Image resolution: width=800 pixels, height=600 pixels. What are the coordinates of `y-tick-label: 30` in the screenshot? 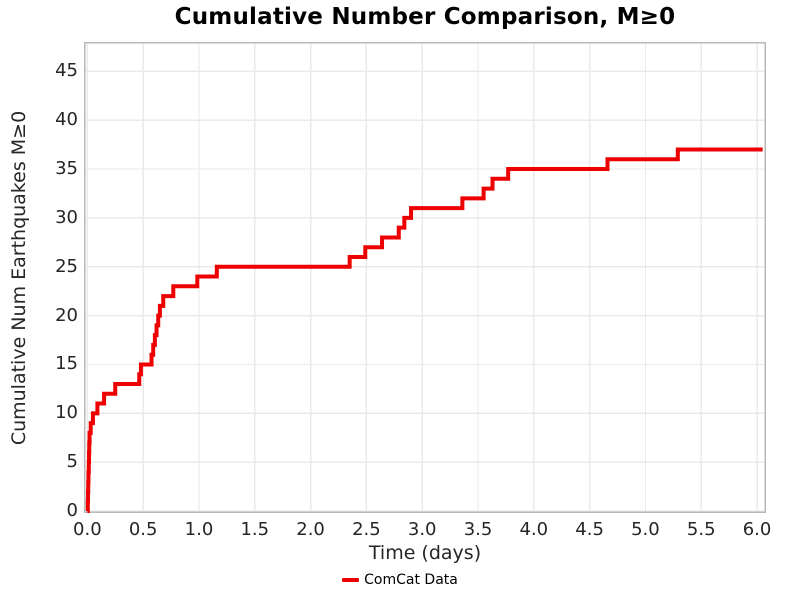 It's located at (66, 217).